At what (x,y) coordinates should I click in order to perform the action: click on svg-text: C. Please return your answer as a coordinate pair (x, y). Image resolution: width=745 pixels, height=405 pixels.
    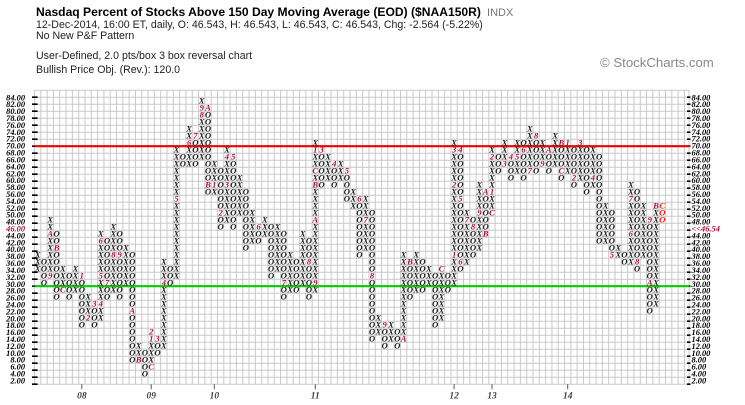
    Looking at the image, I should click on (63, 289).